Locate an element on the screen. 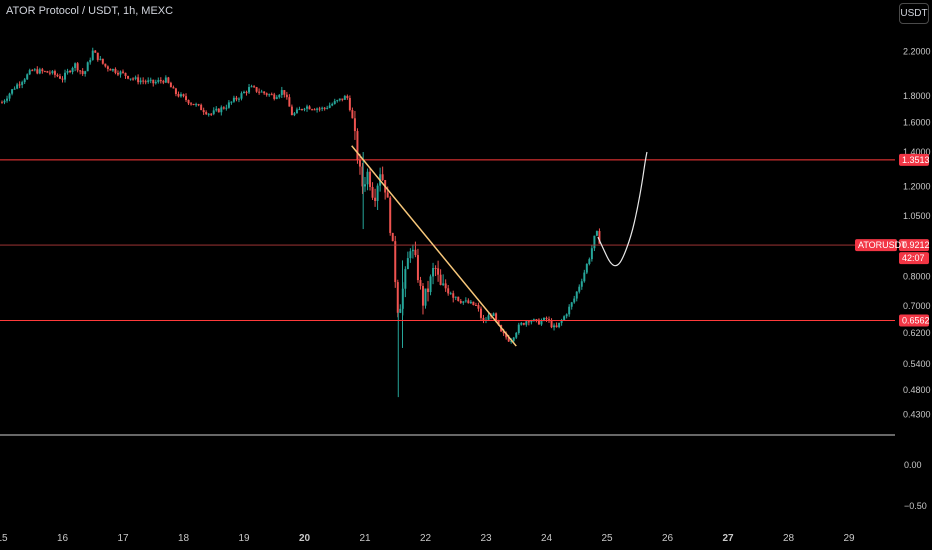 The height and width of the screenshot is (550, 932). y-tick-label: 1.2000 is located at coordinates (917, 186).